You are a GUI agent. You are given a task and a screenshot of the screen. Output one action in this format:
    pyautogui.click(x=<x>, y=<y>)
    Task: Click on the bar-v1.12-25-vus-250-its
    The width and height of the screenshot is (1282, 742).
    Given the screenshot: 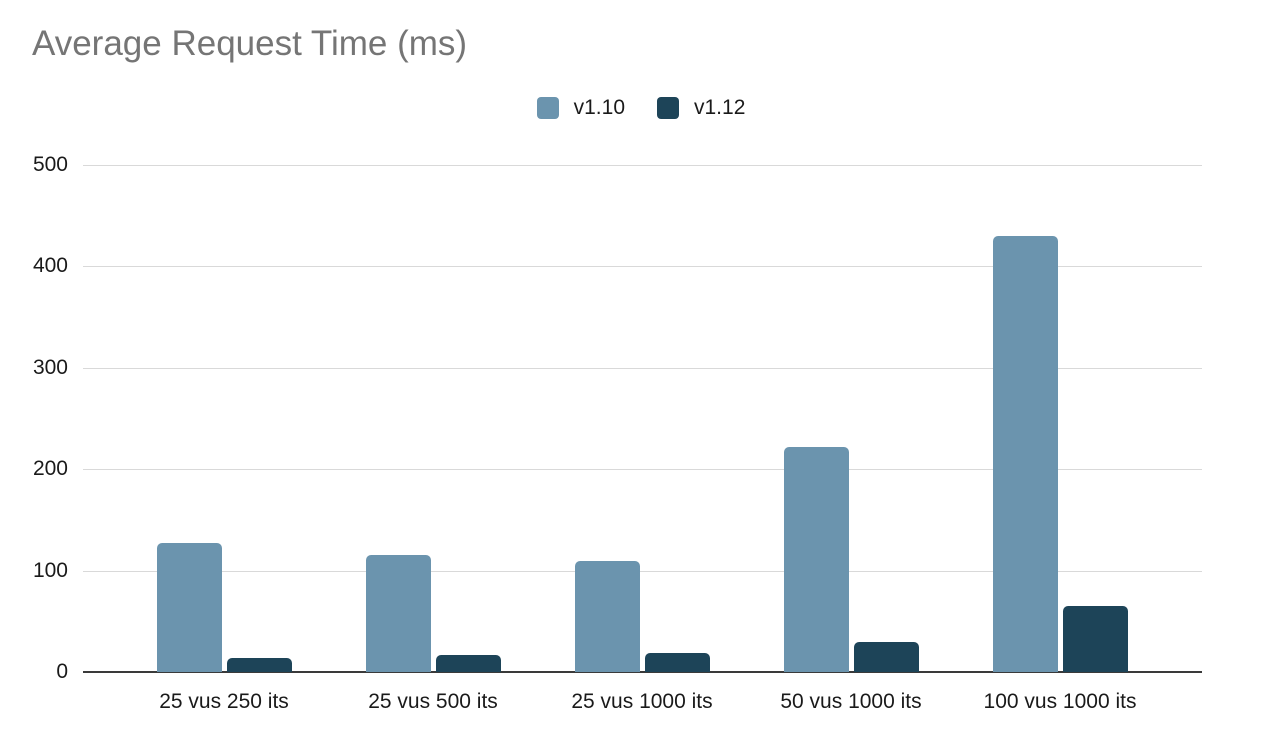 What is the action you would take?
    pyautogui.click(x=259, y=664)
    